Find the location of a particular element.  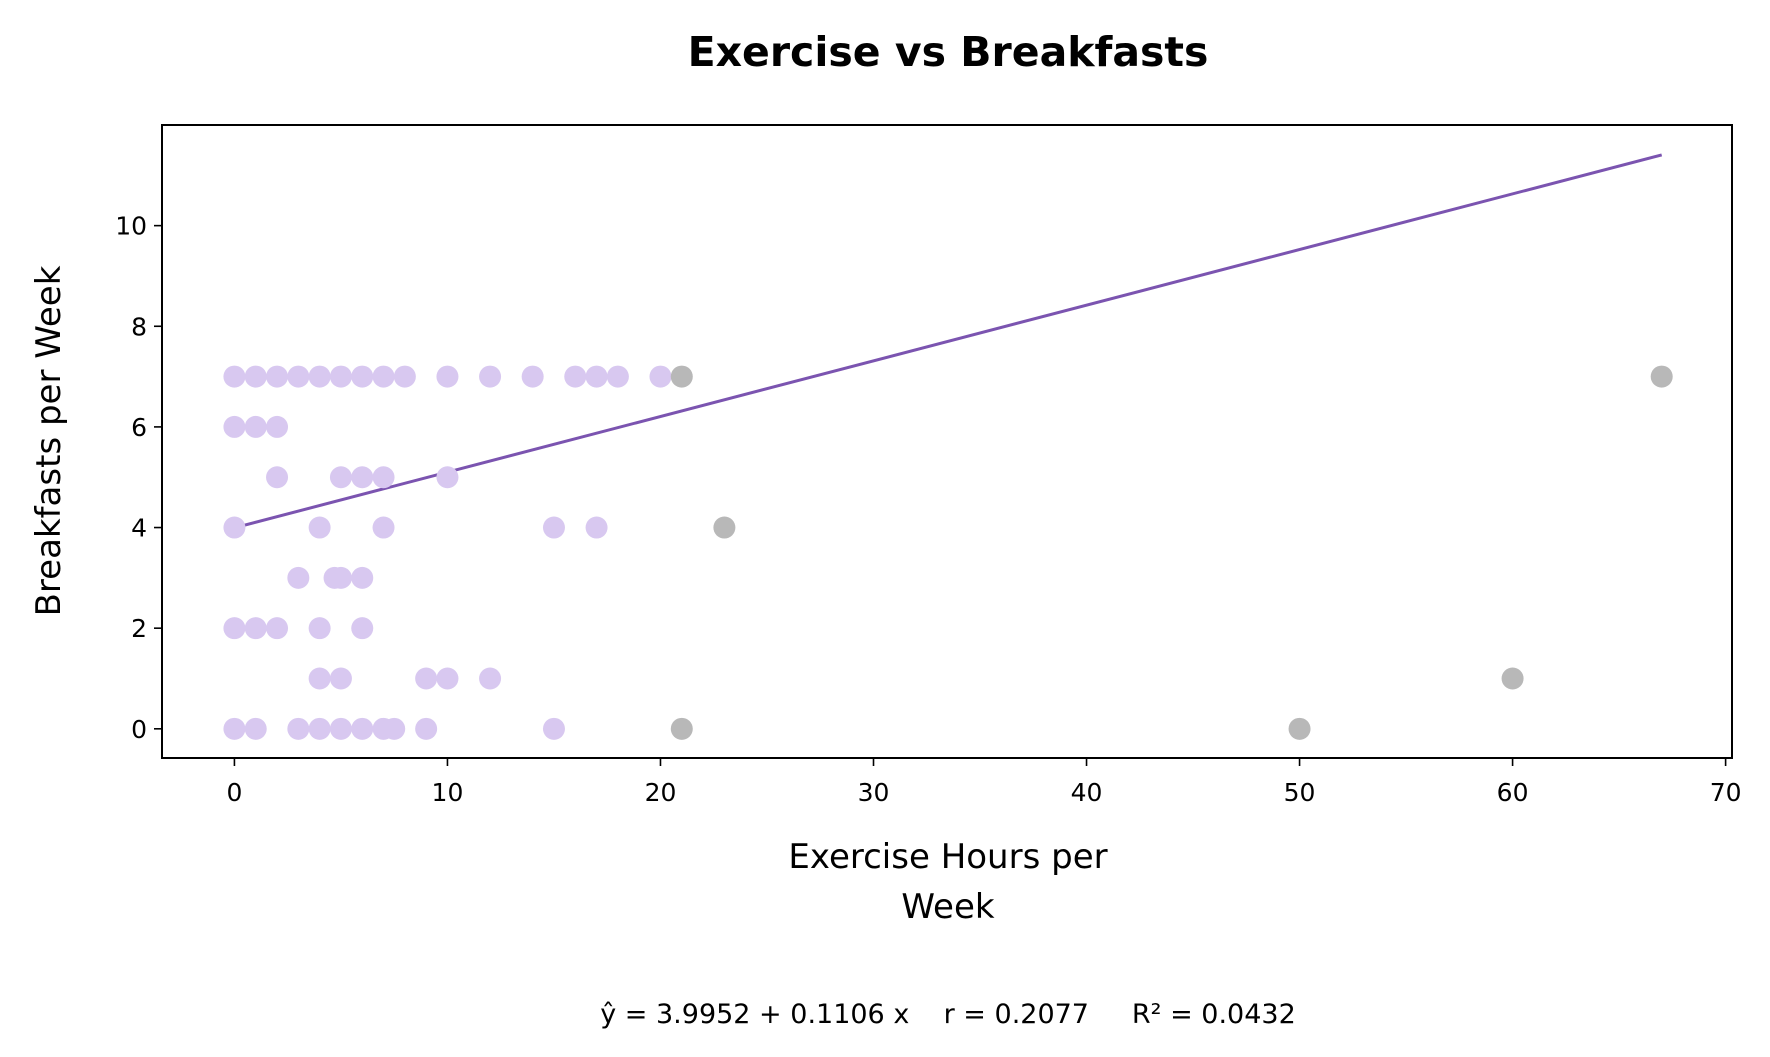

x-tick-label: 70 is located at coordinates (1726, 792).